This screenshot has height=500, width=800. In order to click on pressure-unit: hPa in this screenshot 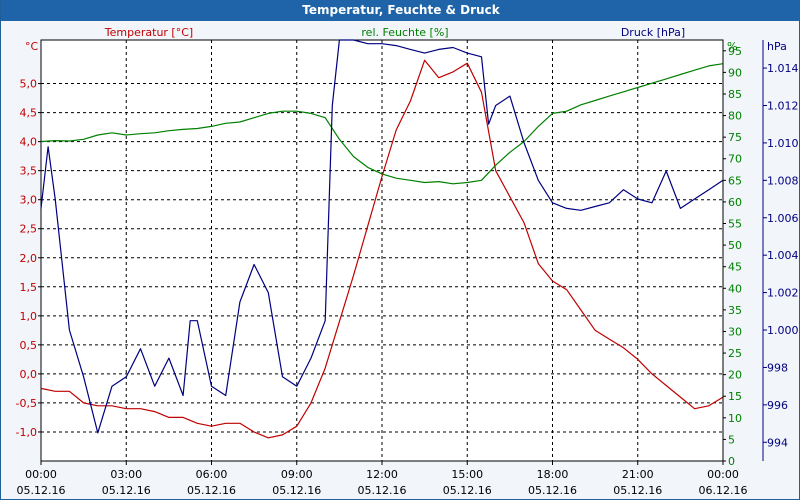, I will do `click(777, 46)`.